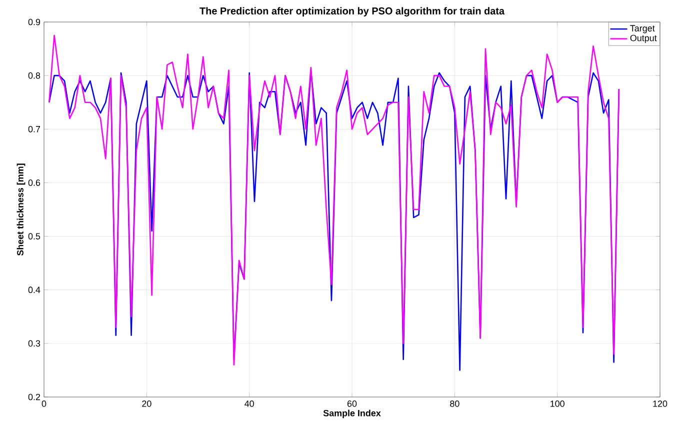 Image resolution: width=674 pixels, height=430 pixels. I want to click on legend-label: Output, so click(643, 38).